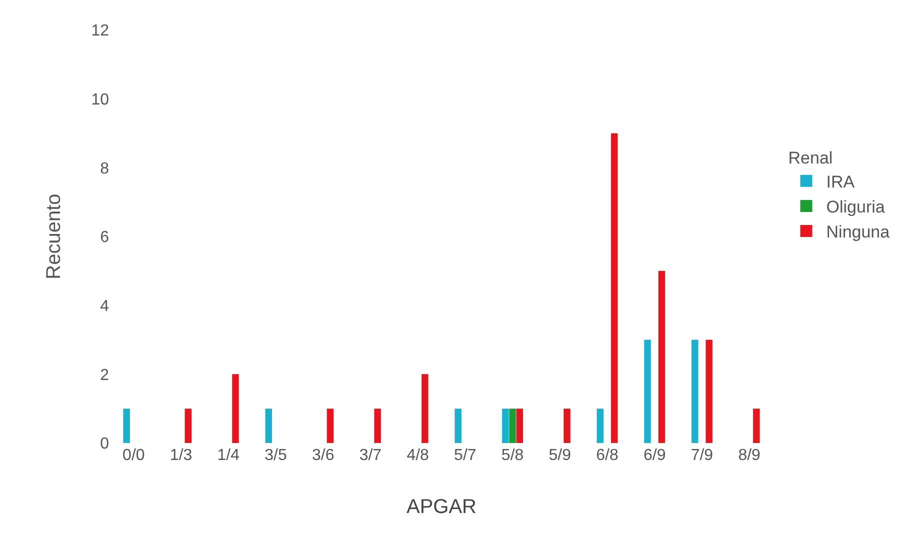  What do you see at coordinates (181, 455) in the screenshot?
I see `x-tick-label: 1/3` at bounding box center [181, 455].